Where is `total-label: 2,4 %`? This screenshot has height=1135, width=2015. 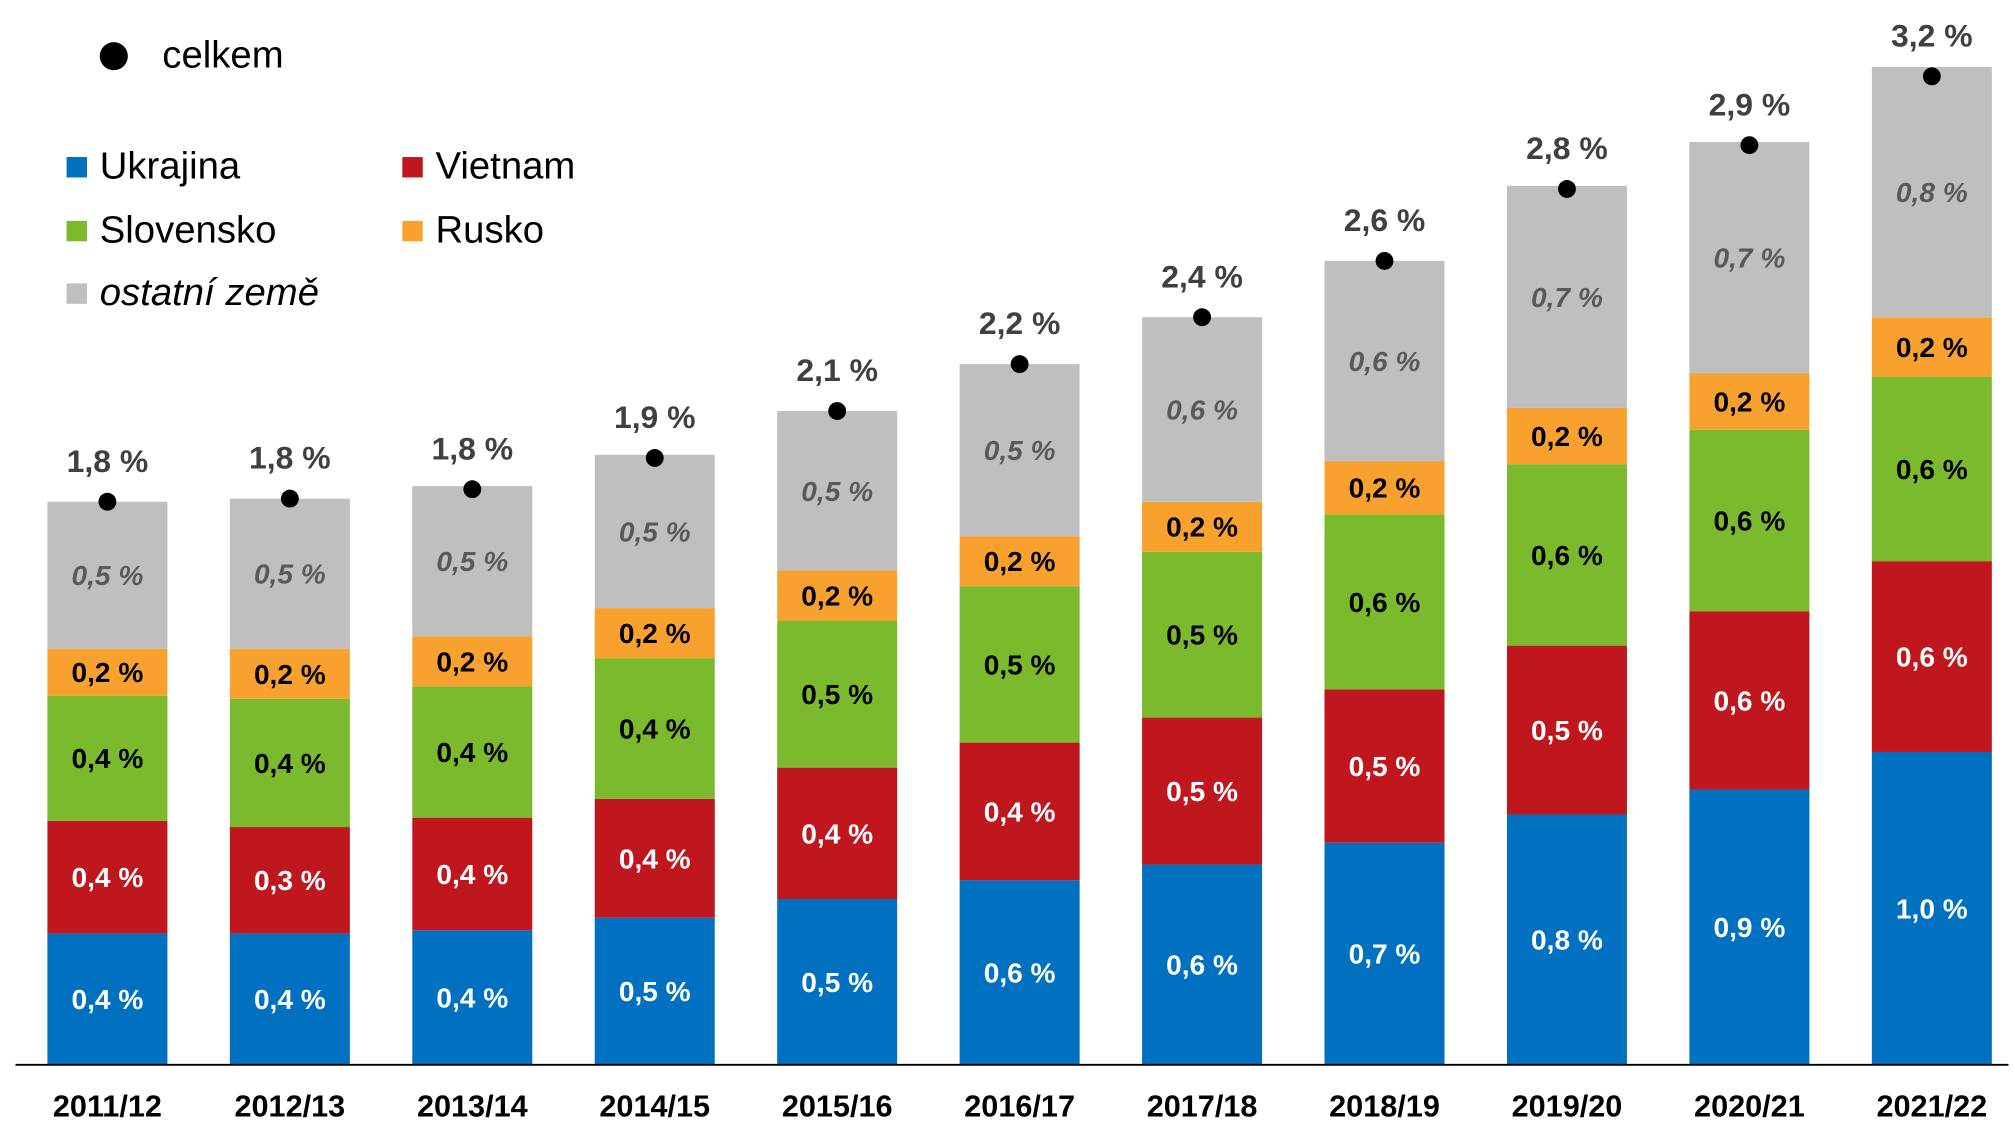 total-label: 2,4 % is located at coordinates (1202, 276).